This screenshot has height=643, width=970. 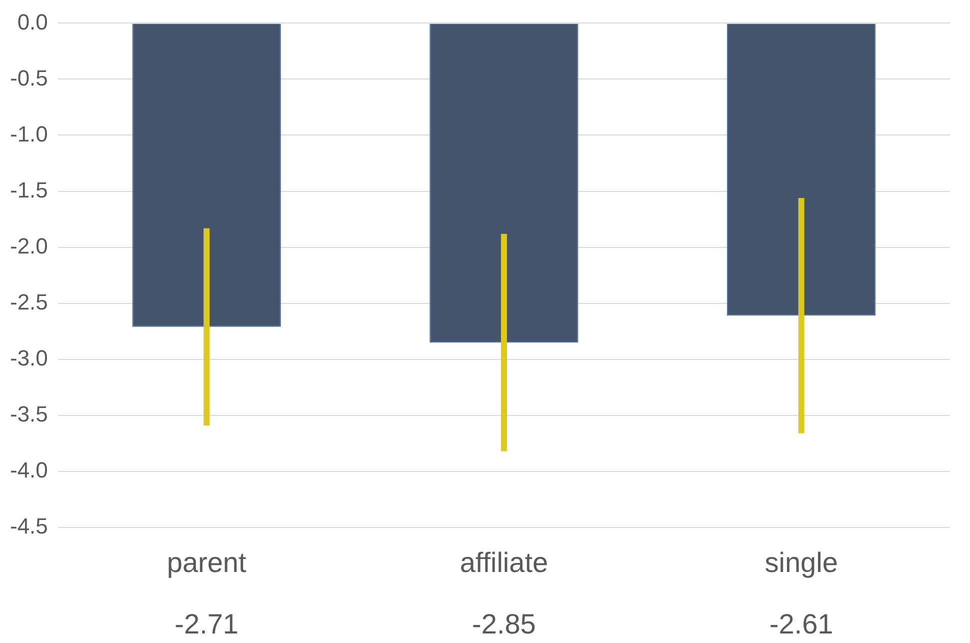 I want to click on y-tick-label: -1.5, so click(x=29, y=189).